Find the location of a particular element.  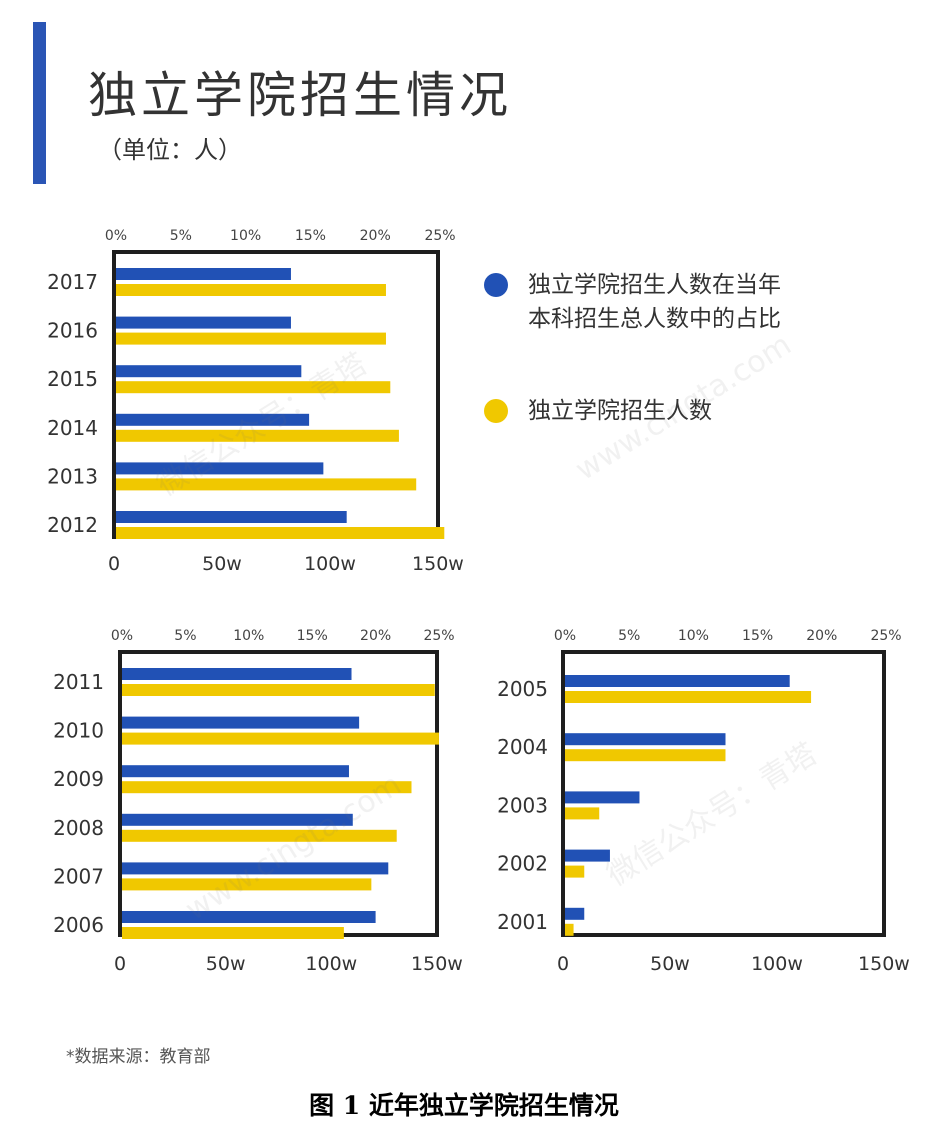

legend-item-enrollment: 独立学院招生人数 is located at coordinates (674, 411).